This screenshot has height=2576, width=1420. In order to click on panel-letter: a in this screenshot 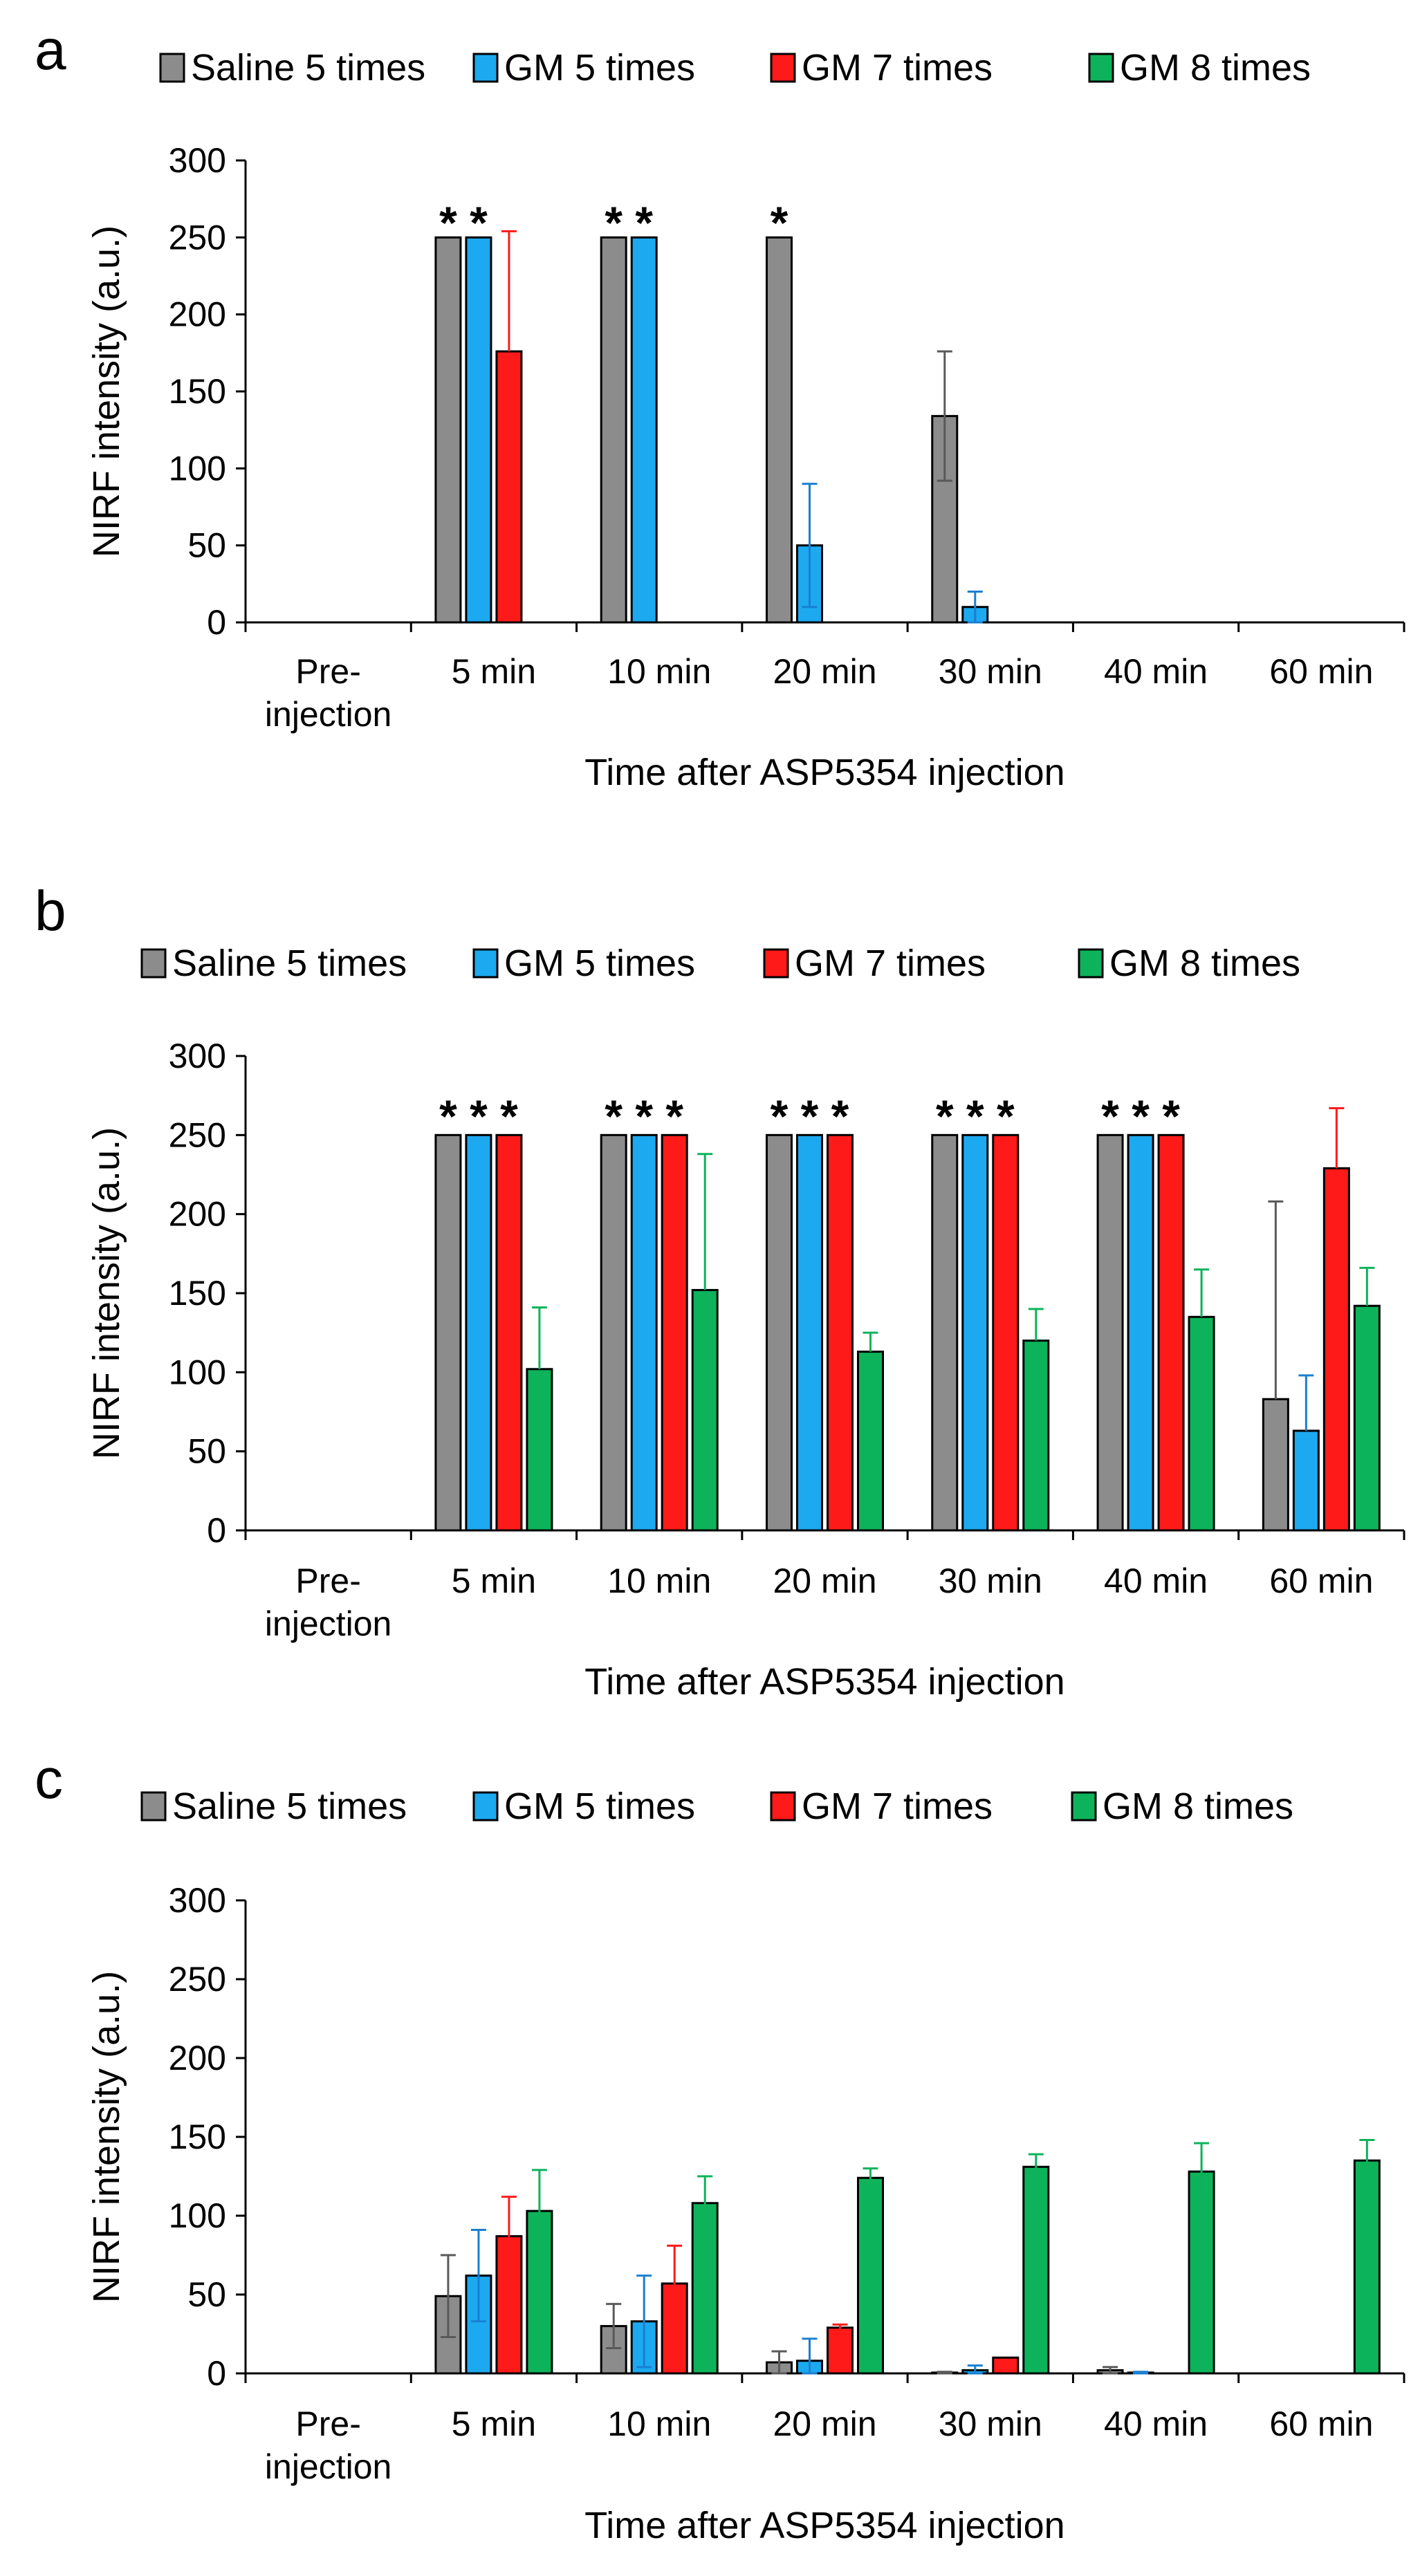, I will do `click(50, 50)`.